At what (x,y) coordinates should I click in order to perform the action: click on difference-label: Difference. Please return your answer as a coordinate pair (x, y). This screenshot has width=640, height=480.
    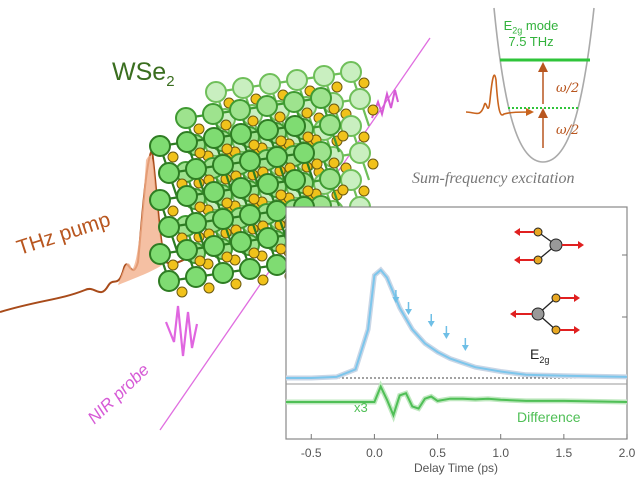
    Looking at the image, I should click on (549, 417).